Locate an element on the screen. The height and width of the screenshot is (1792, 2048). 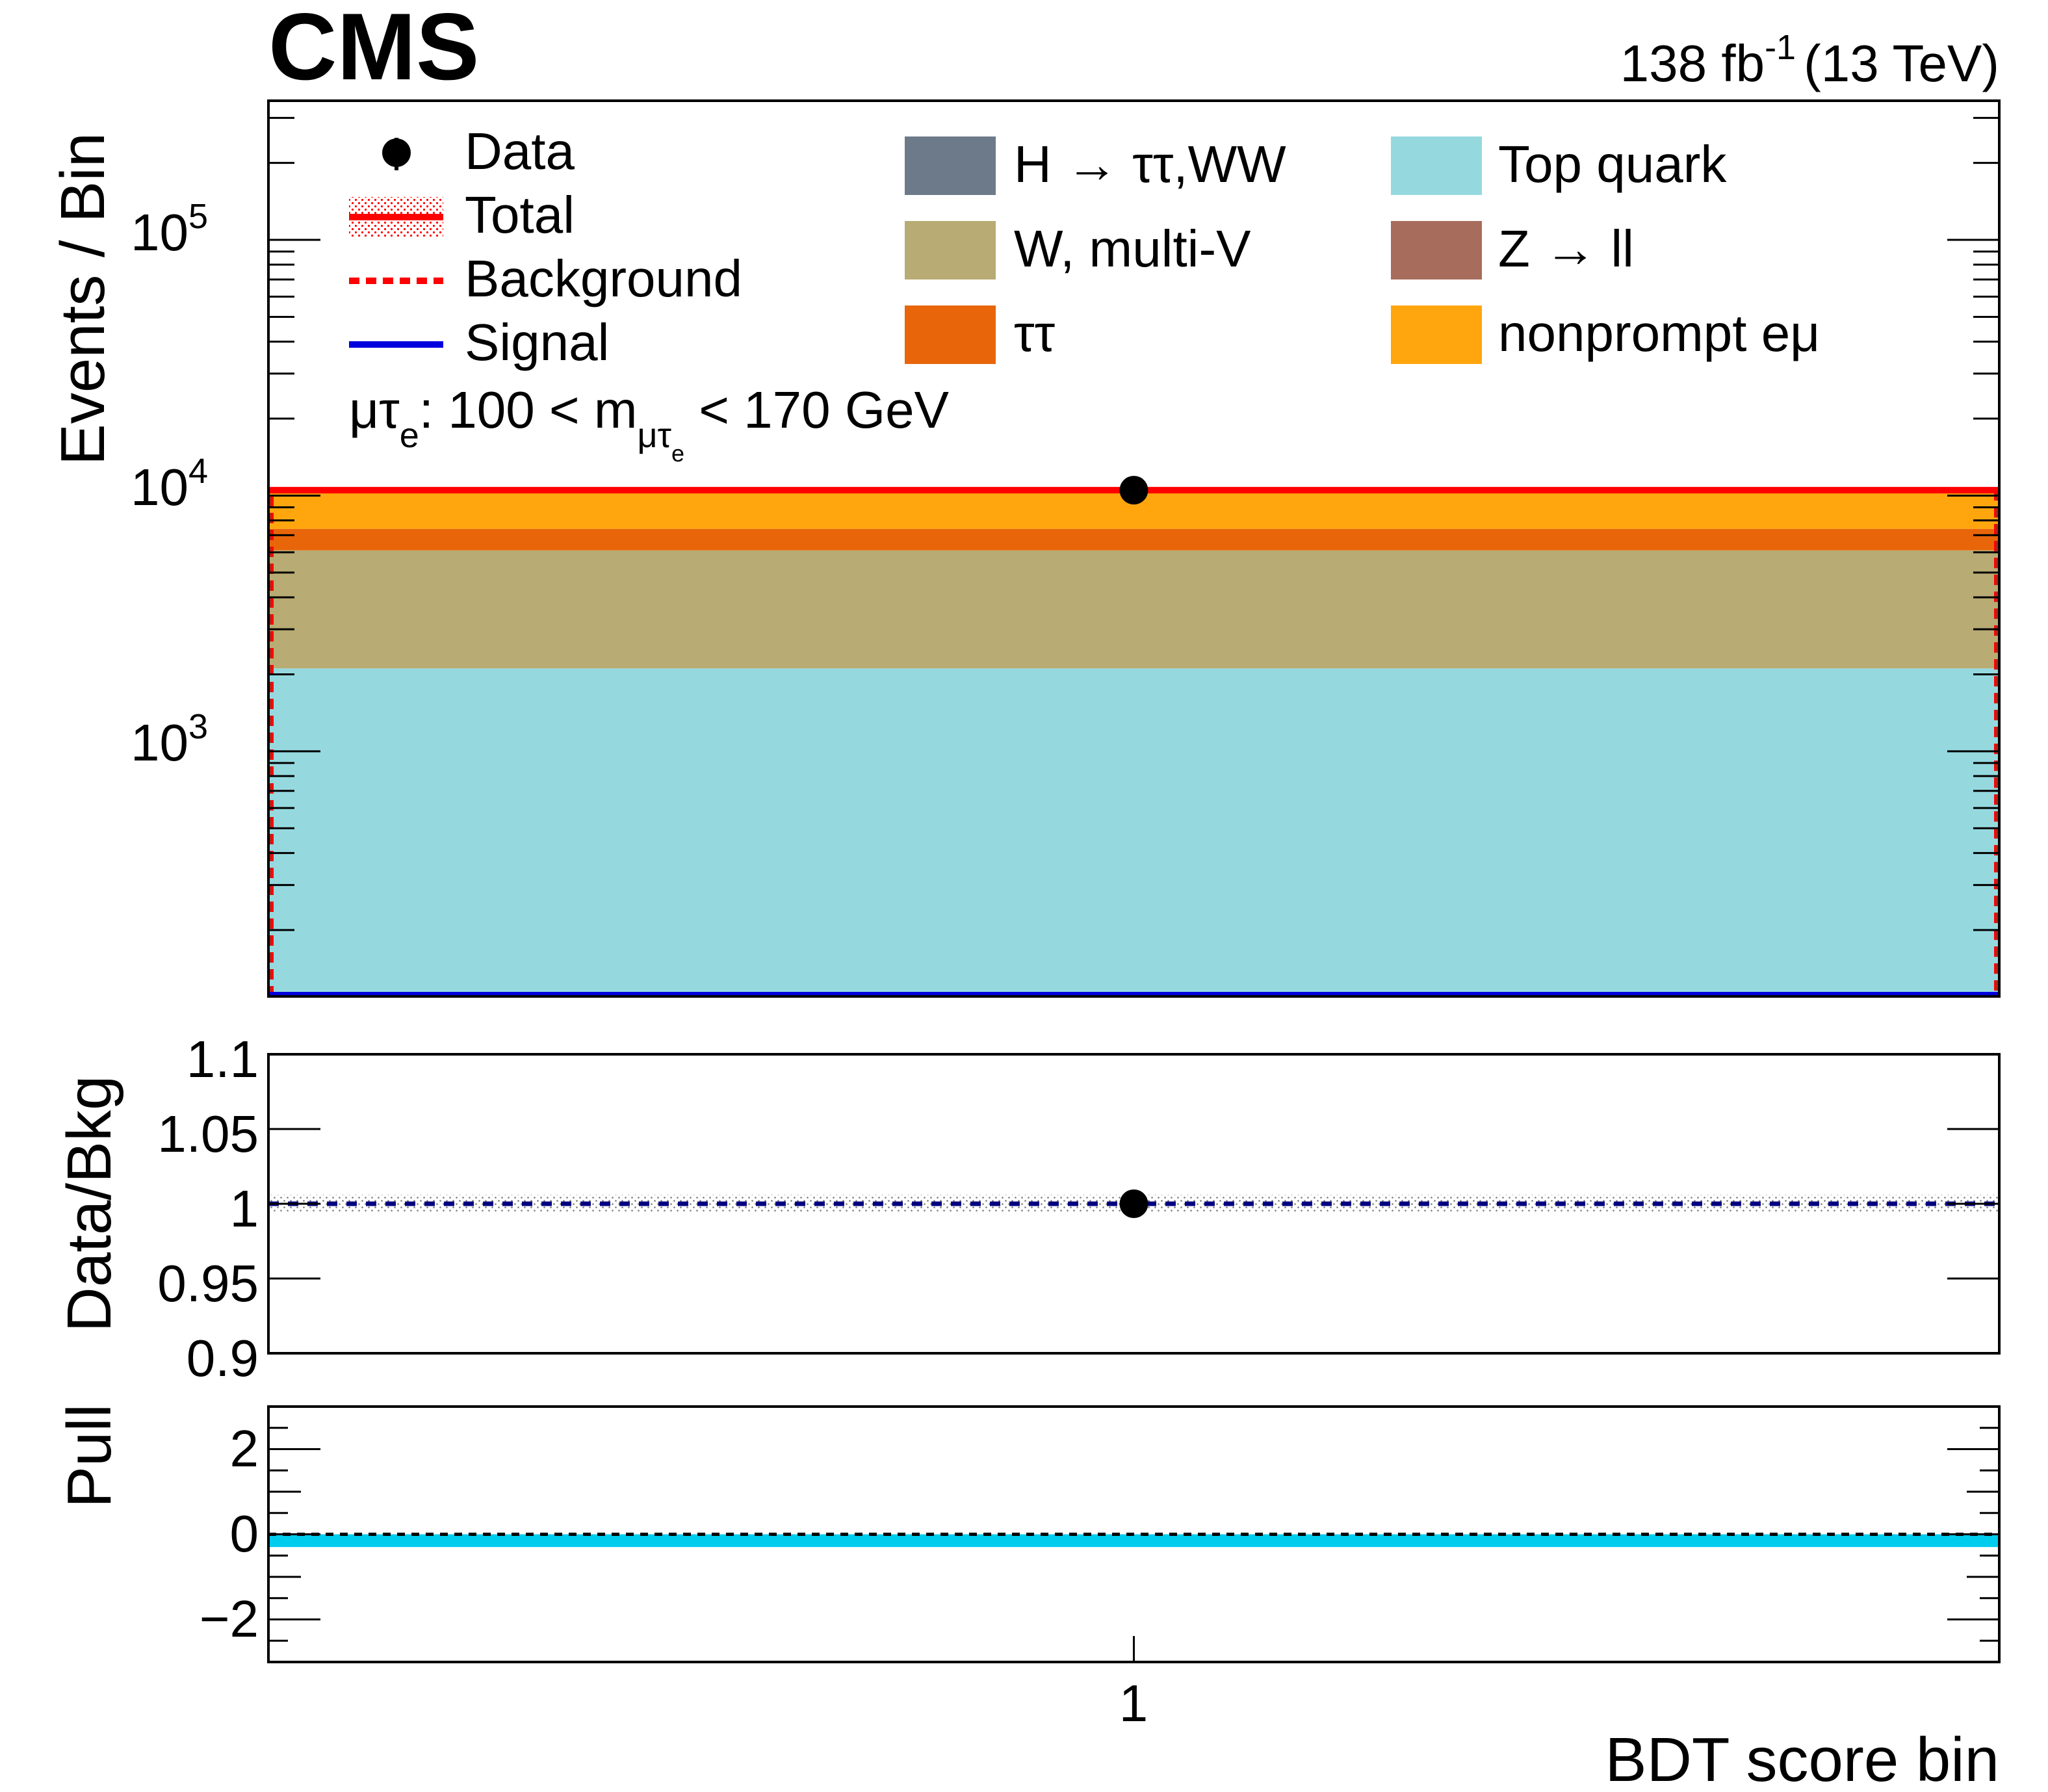
stack-bar-wmultiv is located at coordinates (1133, 609).